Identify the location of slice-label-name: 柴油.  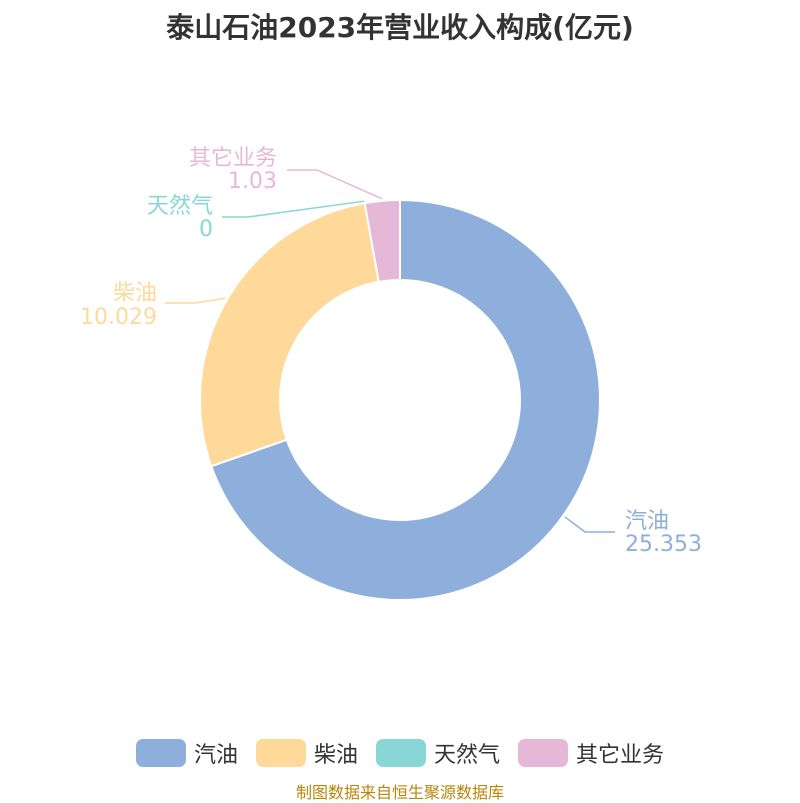
(135, 293).